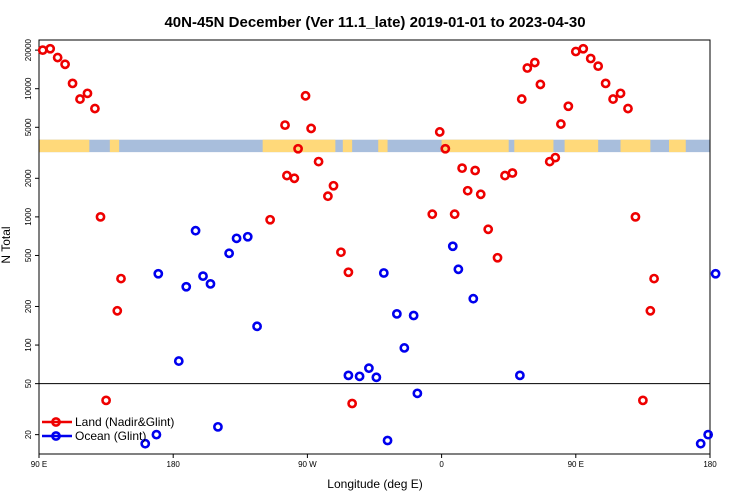 The image size is (750, 500). Describe the element at coordinates (28, 255) in the screenshot. I see `y-tick-label: 500` at that location.